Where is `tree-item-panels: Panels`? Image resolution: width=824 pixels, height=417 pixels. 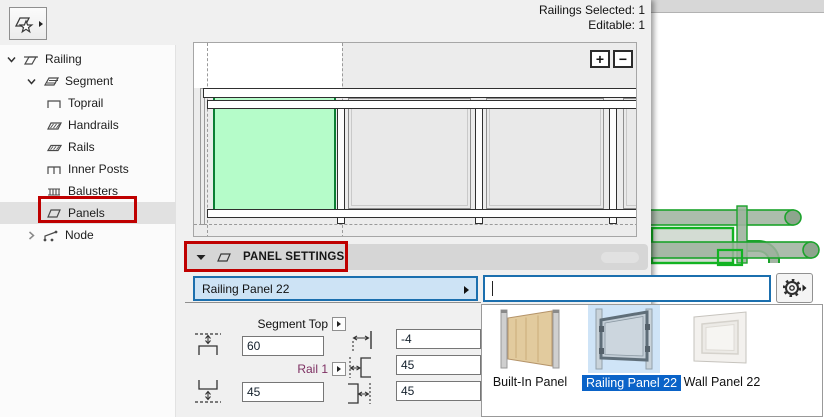
tree-item-panels: Panels is located at coordinates (88, 213).